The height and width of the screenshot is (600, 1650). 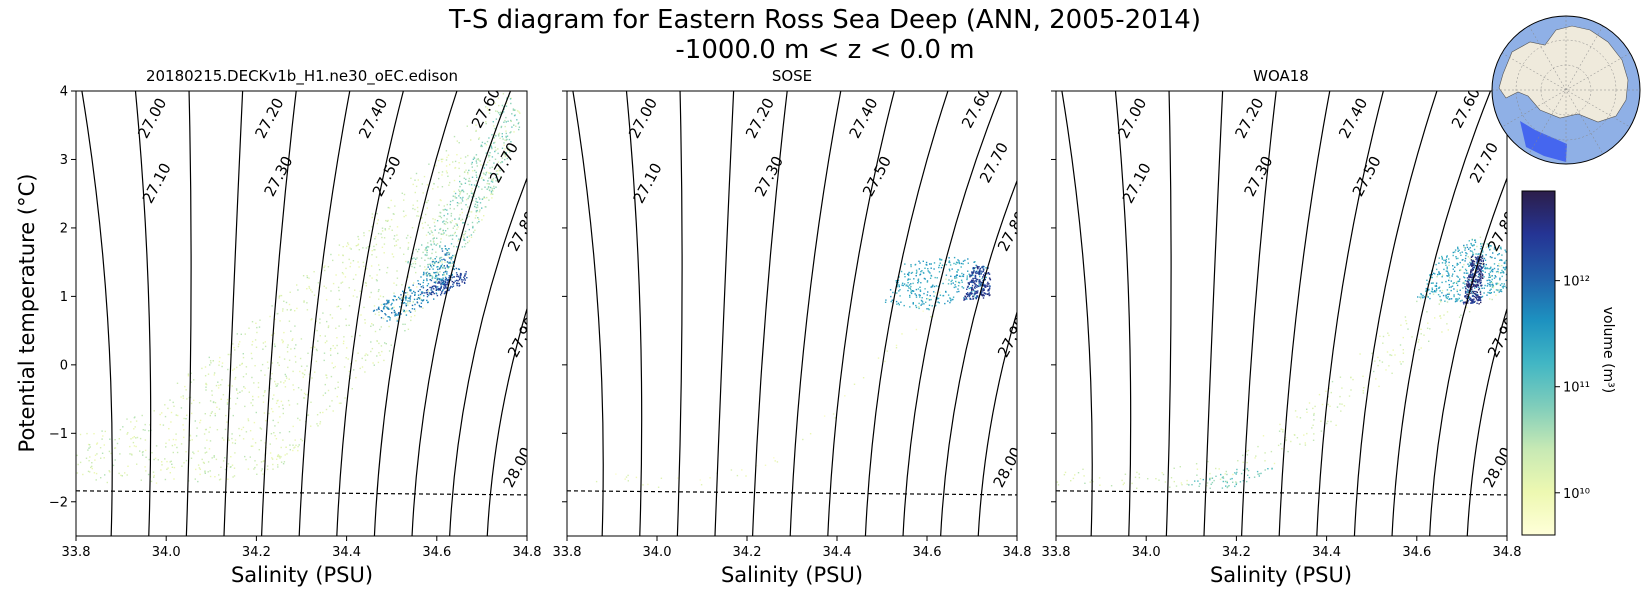 I want to click on x-tick-label: 34.6, so click(x=1416, y=552).